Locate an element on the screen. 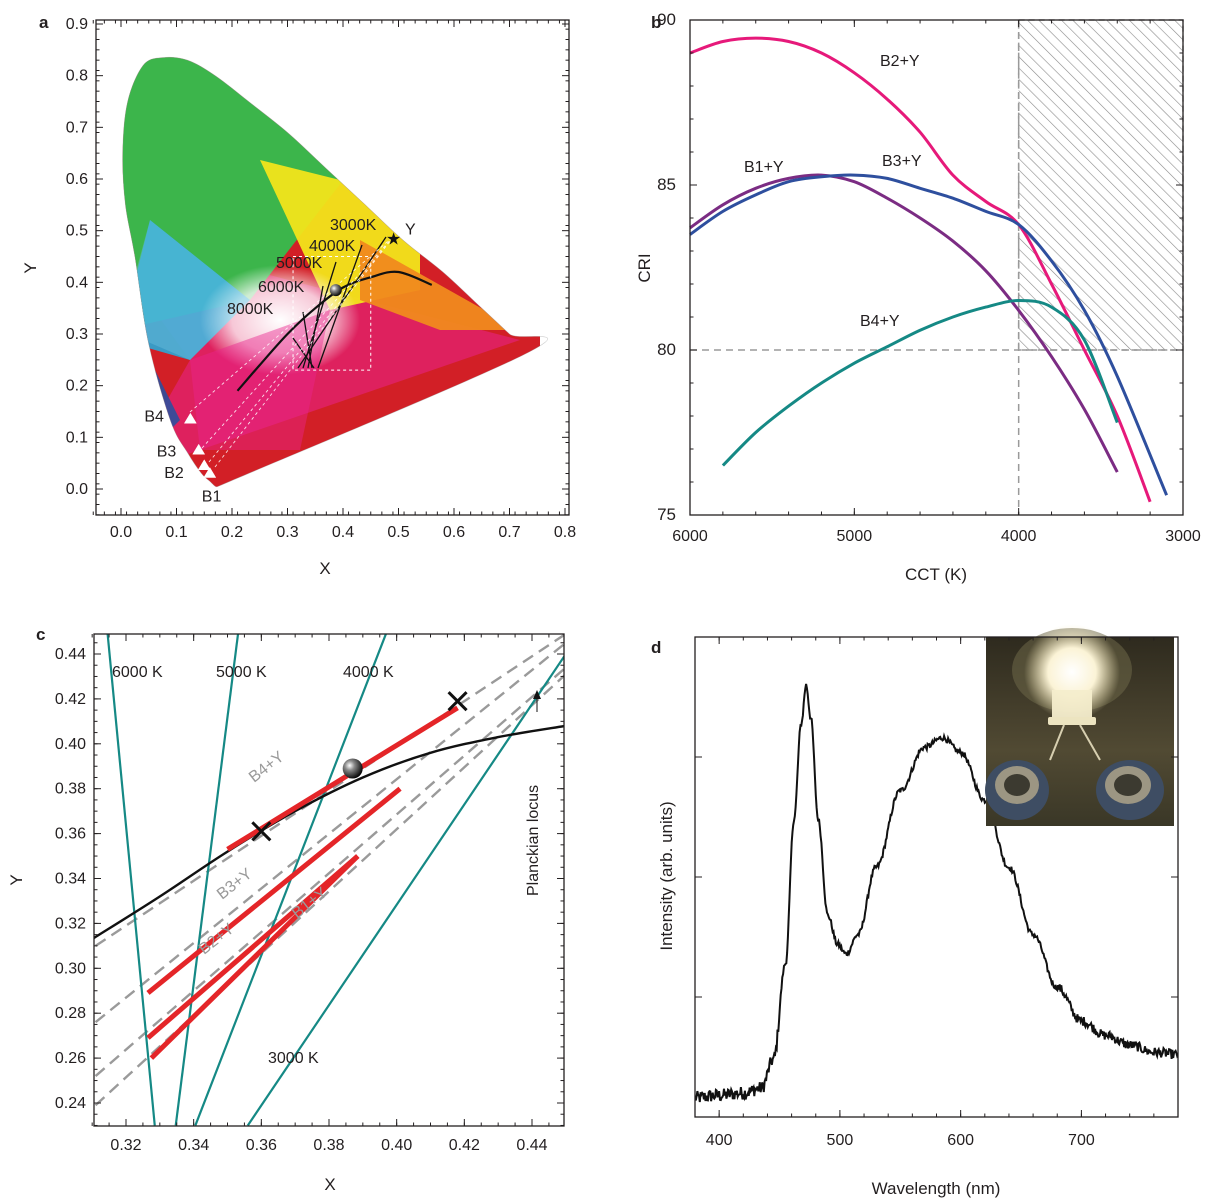 The image size is (1207, 1198). point-label: B2 is located at coordinates (174, 473).